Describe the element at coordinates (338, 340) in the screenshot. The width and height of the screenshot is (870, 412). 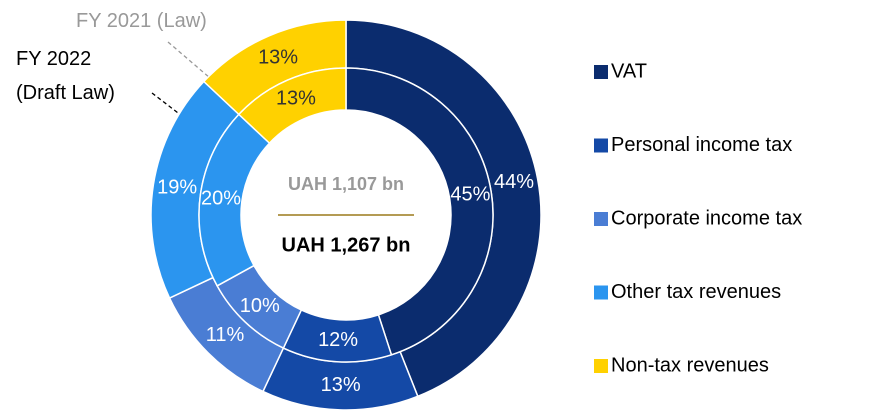
I see `data-label: 12%` at that location.